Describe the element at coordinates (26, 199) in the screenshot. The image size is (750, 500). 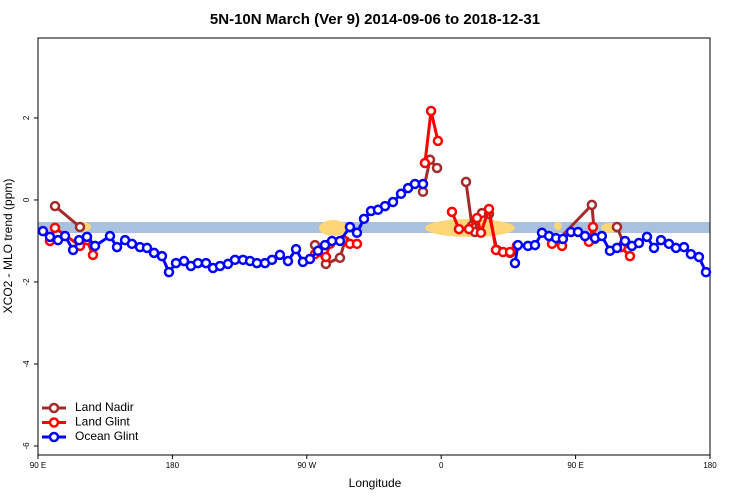
I see `y-tick-label: 0` at that location.